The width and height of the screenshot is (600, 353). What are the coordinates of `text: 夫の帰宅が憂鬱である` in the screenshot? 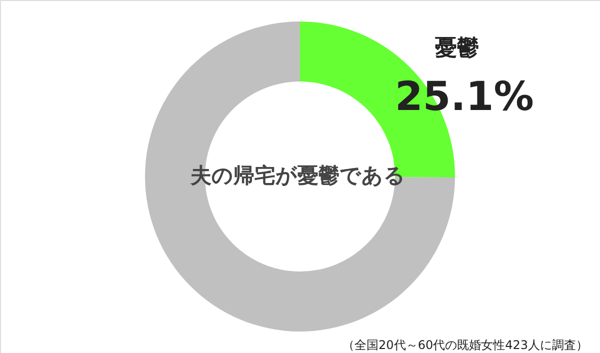 It's located at (298, 176).